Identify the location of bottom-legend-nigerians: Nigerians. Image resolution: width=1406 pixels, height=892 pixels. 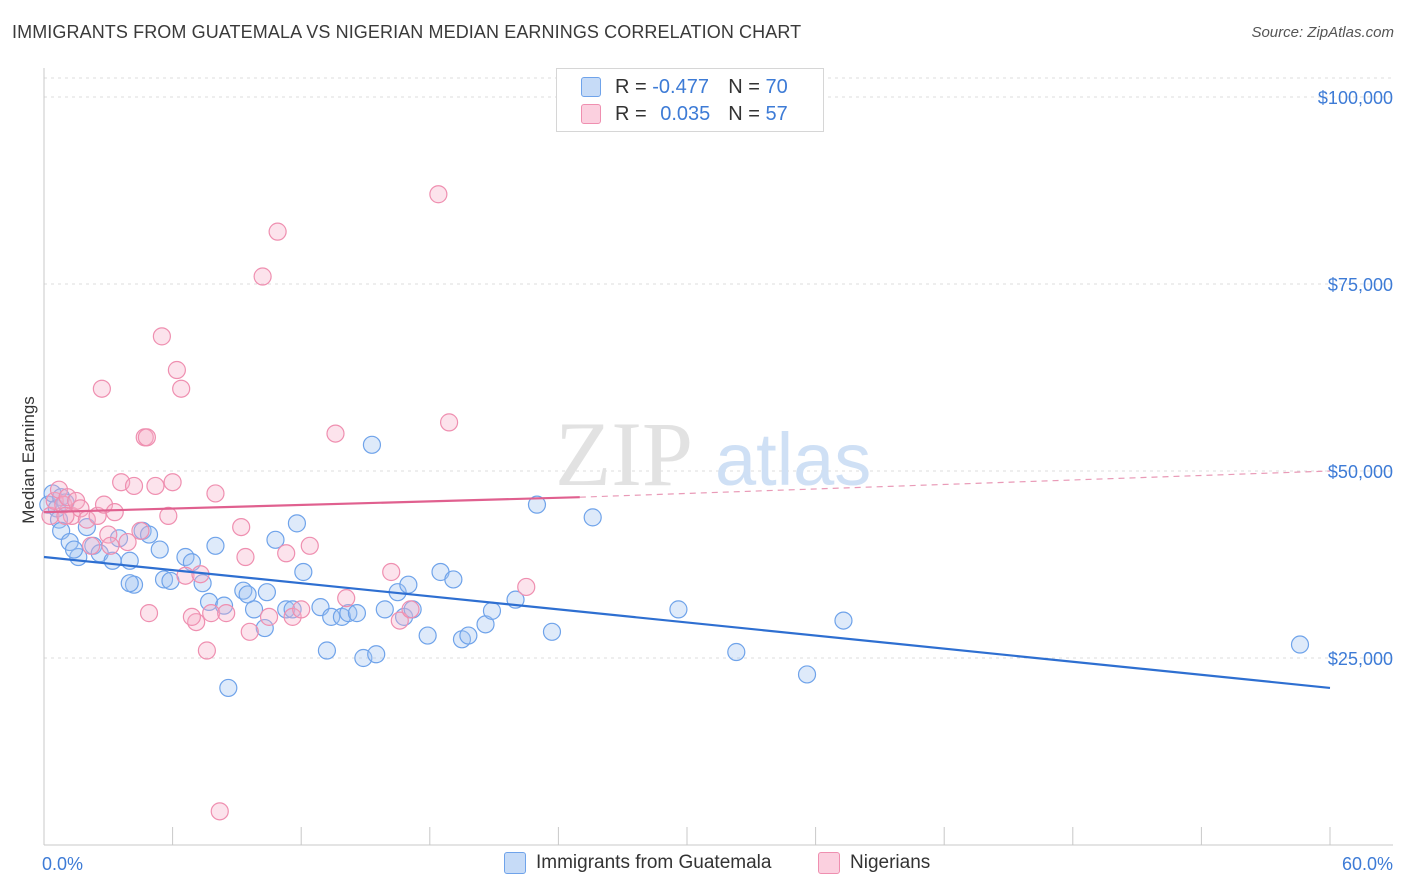
(874, 863).